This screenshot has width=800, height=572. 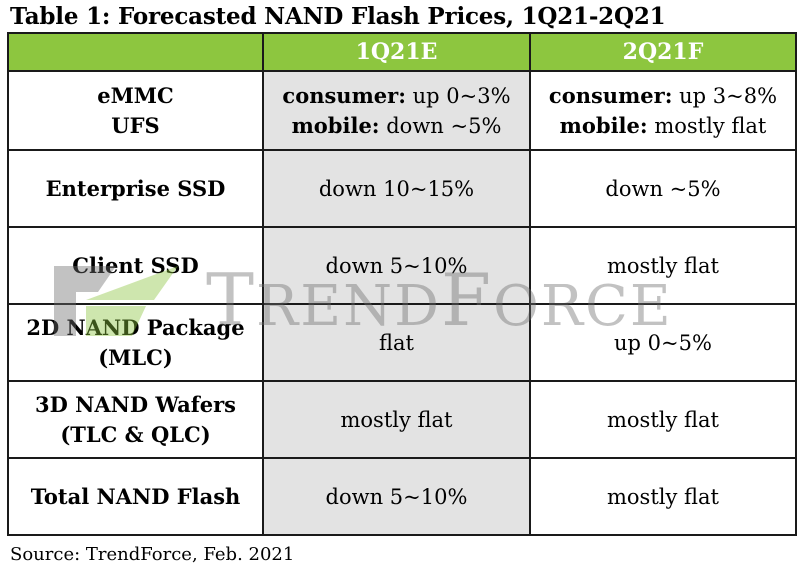 I want to click on row-label: 3D NAND Wafers (TLC & QLC), so click(x=135, y=419).